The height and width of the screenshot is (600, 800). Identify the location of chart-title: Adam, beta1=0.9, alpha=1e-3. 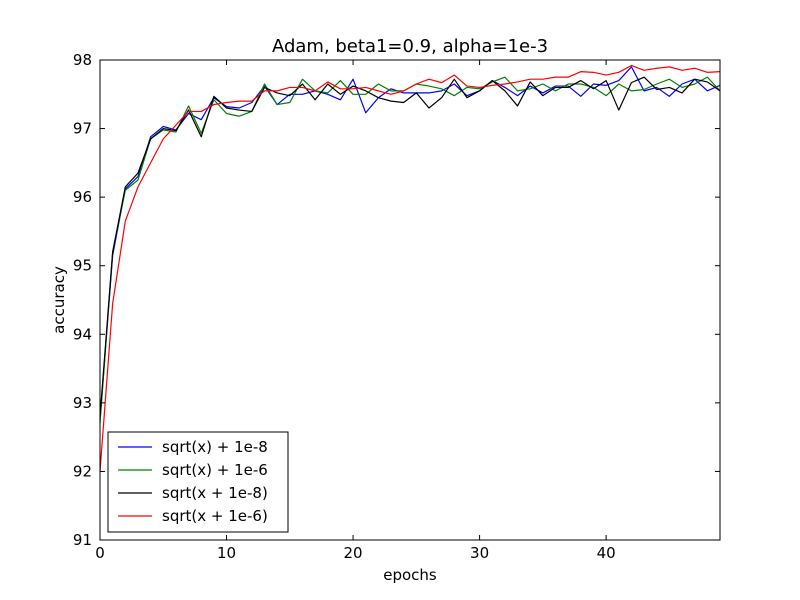
(410, 46).